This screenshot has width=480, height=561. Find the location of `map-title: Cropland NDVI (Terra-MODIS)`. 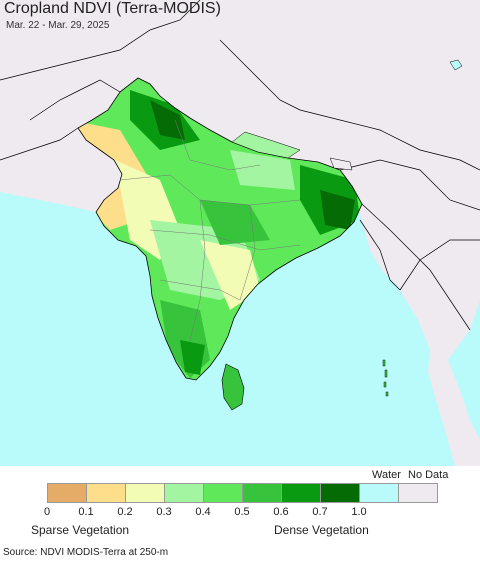

map-title: Cropland NDVI (Terra-MODIS) is located at coordinates (112, 8).